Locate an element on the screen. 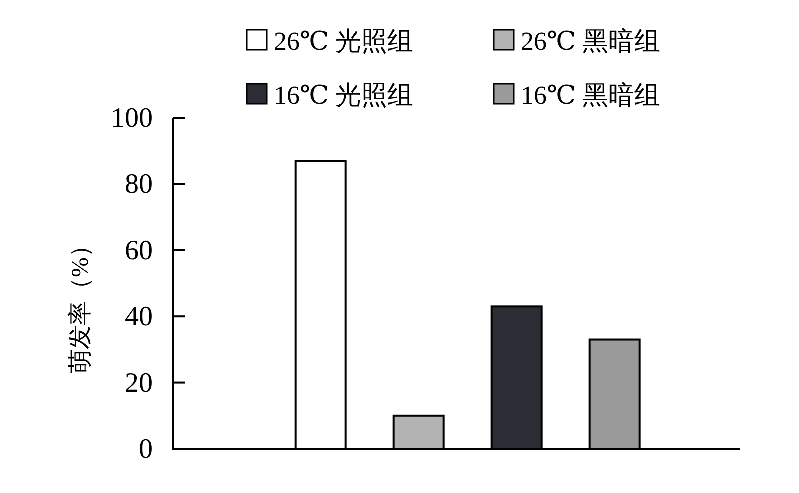 This screenshot has width=799, height=493. legend-item: 16℃ 光照组 is located at coordinates (330, 95).